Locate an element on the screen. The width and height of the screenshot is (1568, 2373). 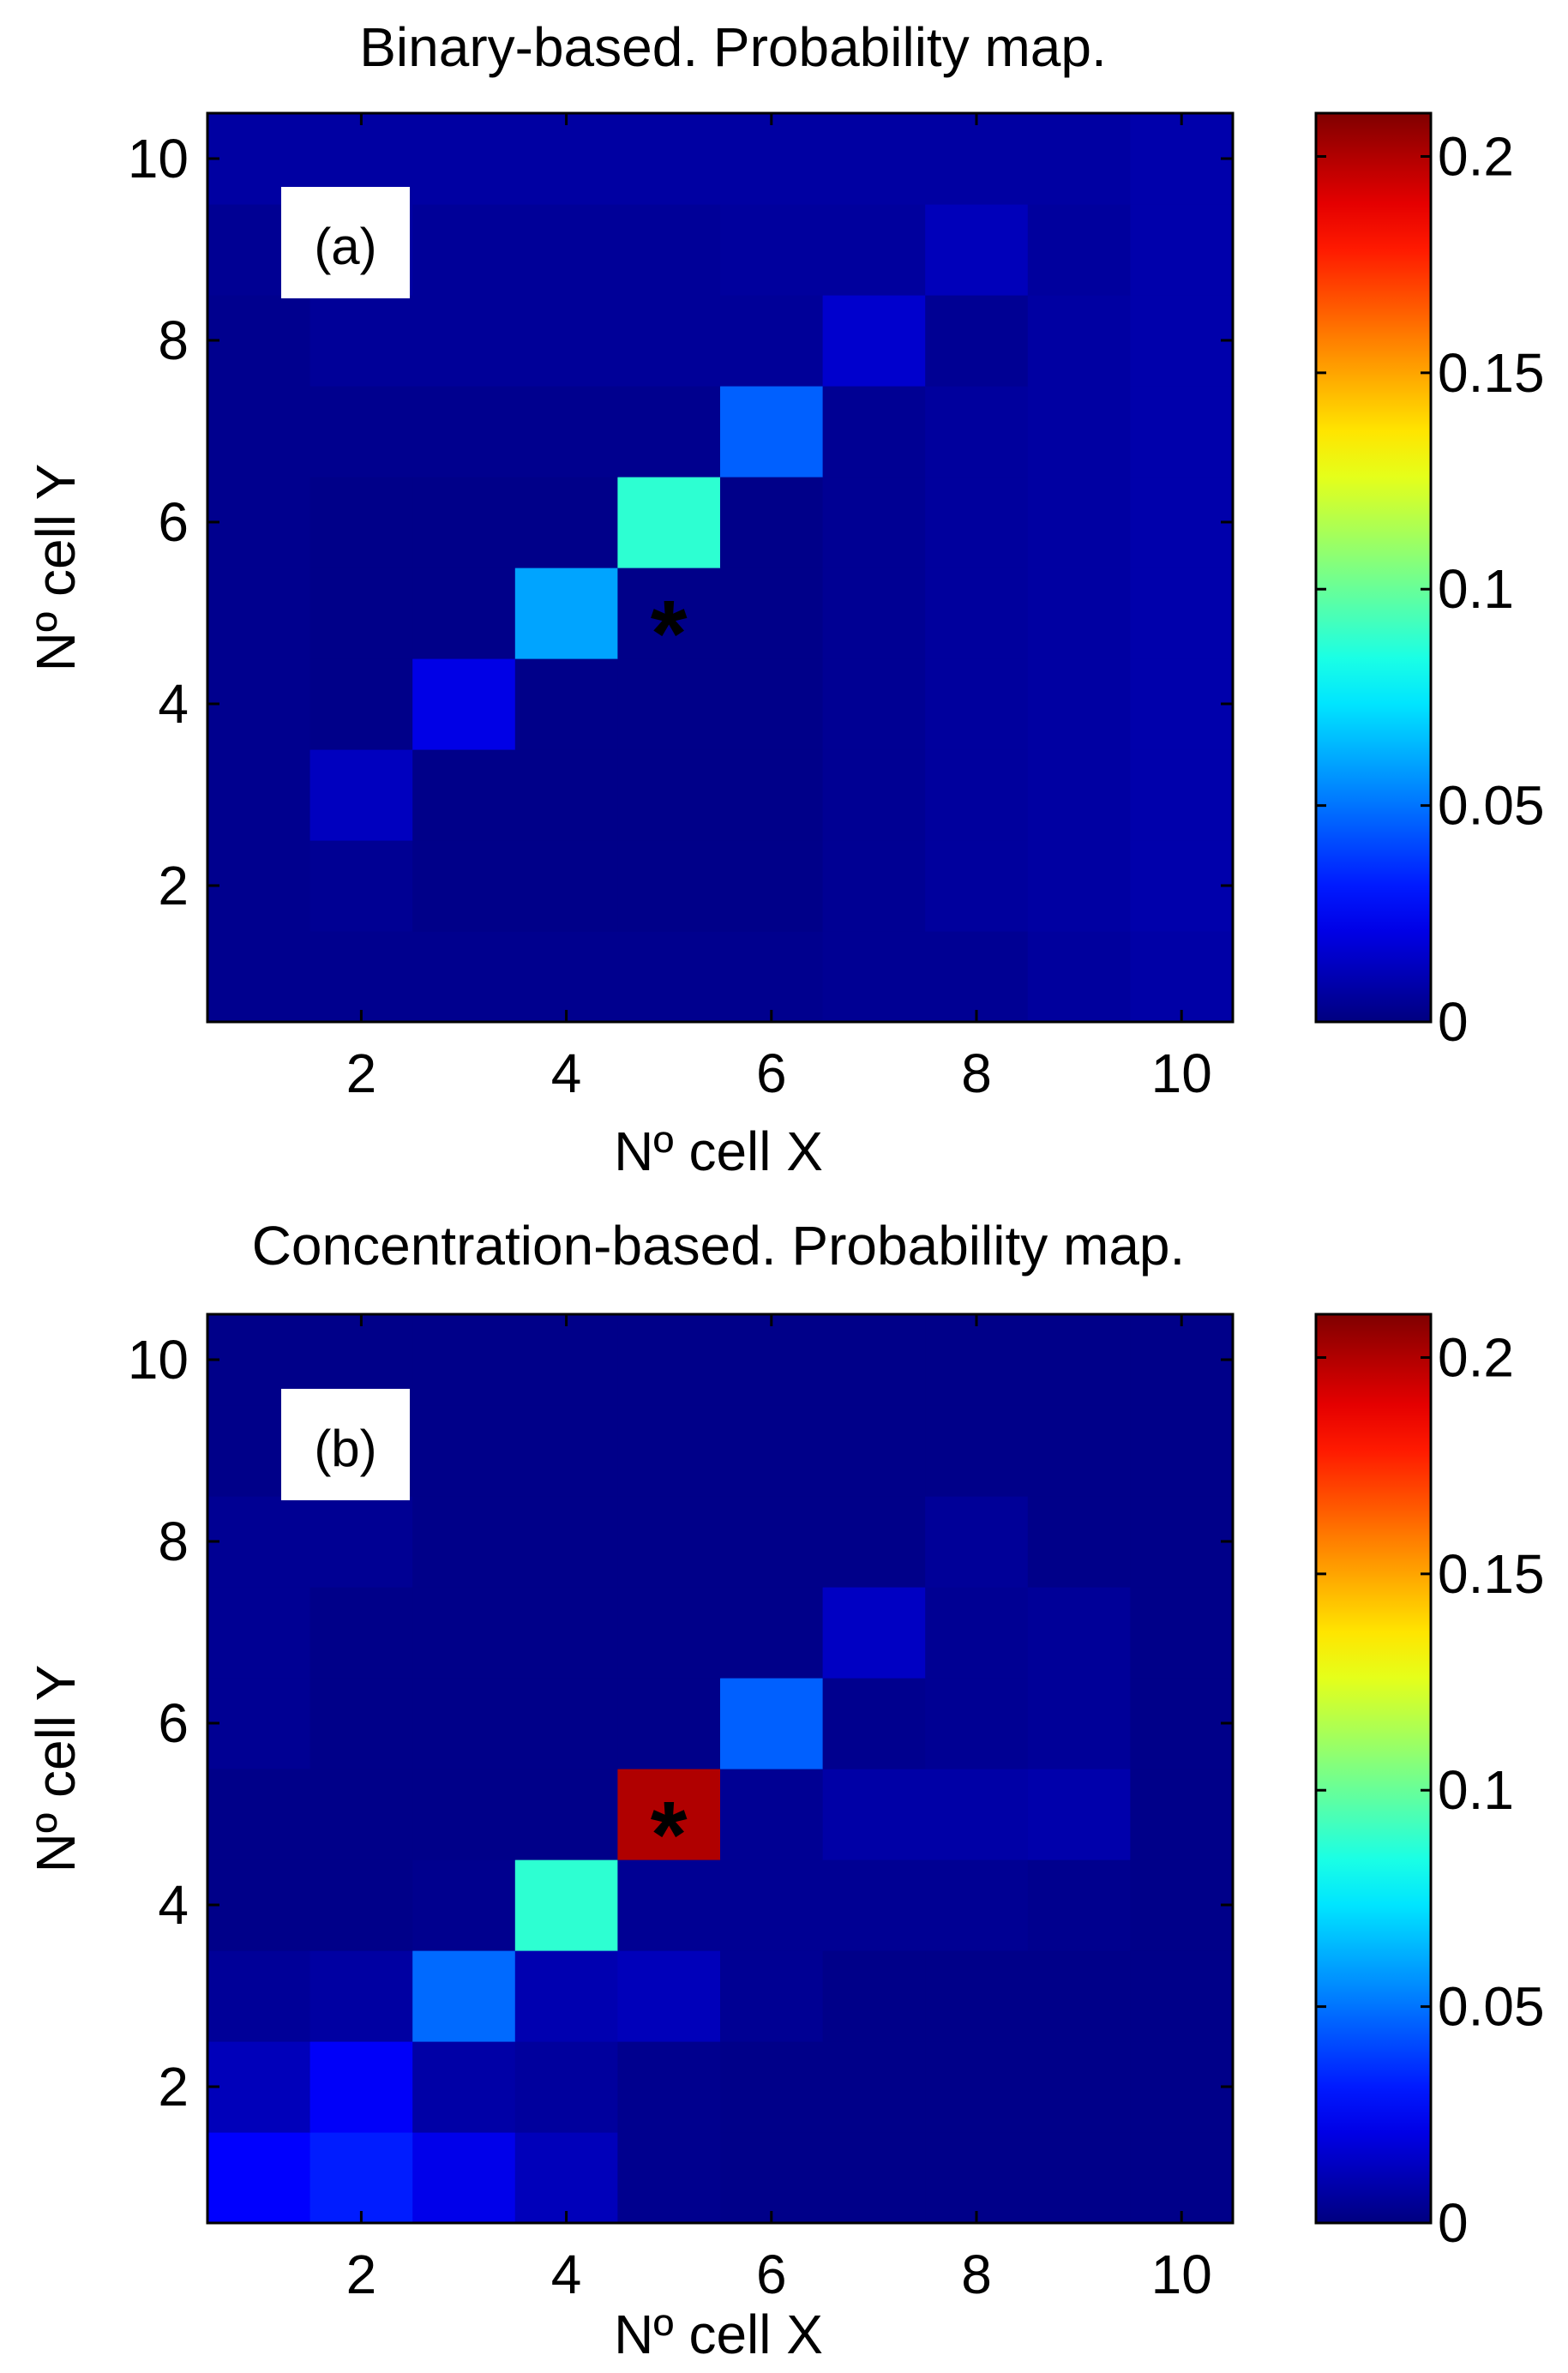
panel-label: (a) is located at coordinates (345, 246).